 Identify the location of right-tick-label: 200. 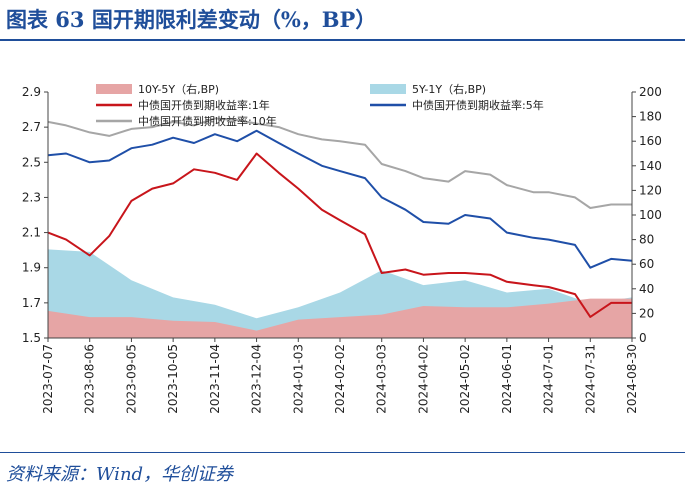
(650, 92).